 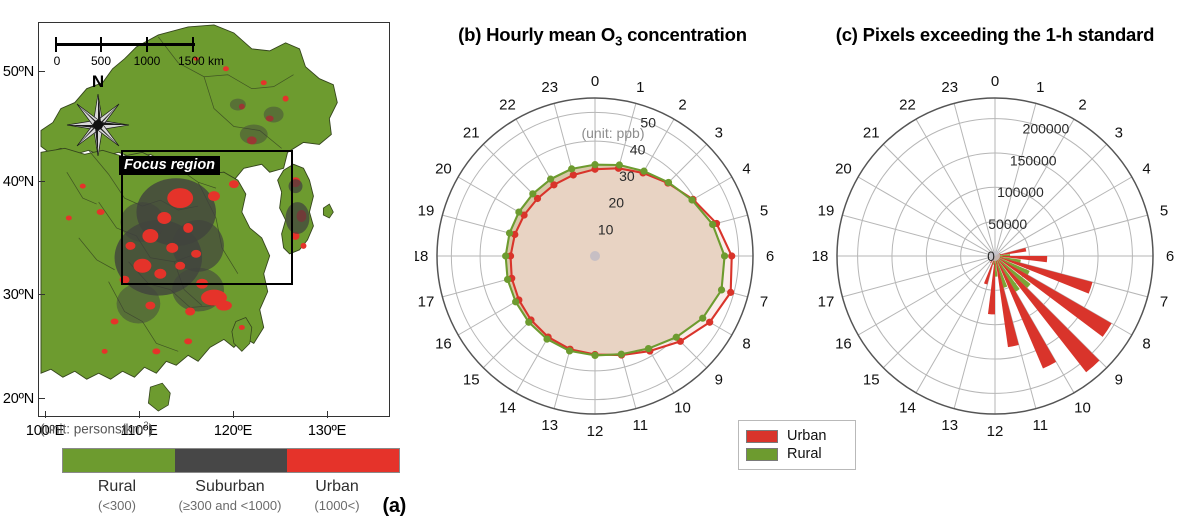 I want to click on hour-label-20: 20, so click(x=443, y=169).